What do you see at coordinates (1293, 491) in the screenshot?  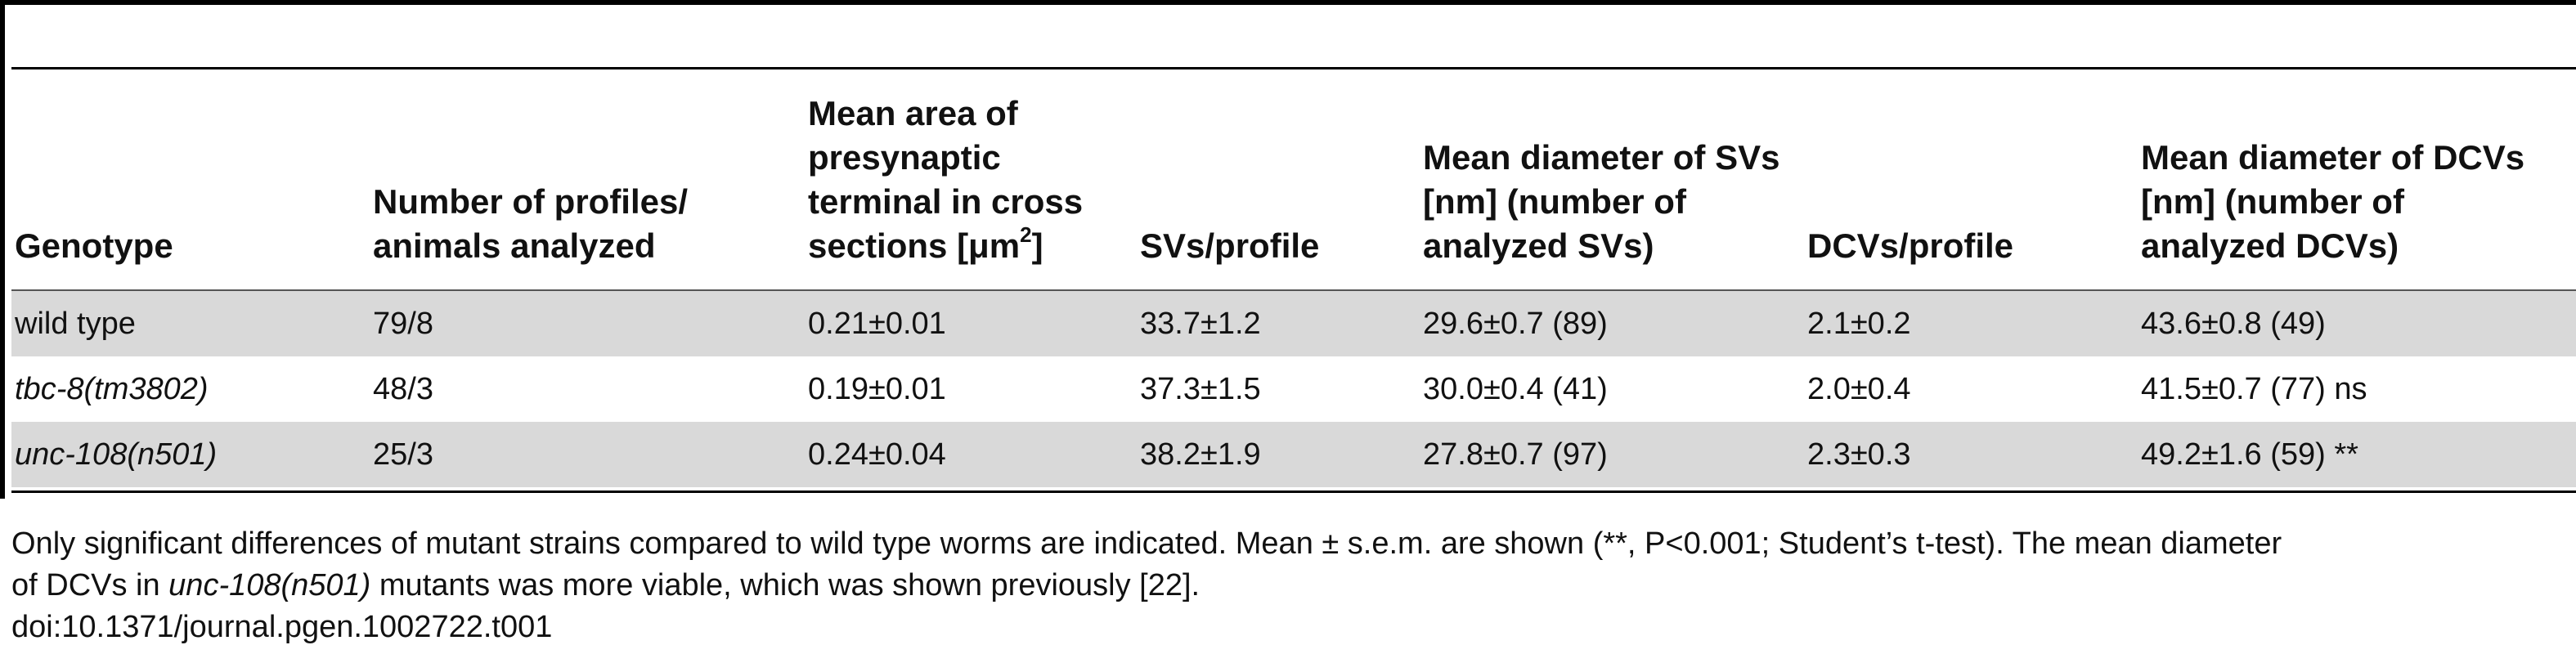 I see `table-bottom-rule` at bounding box center [1293, 491].